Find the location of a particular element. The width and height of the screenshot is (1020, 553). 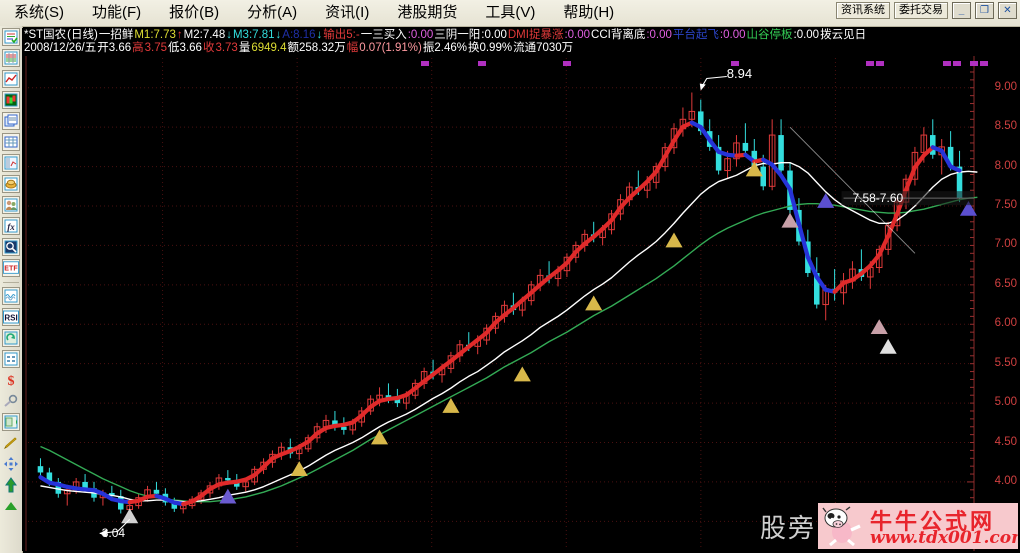

trend-line-icon is located at coordinates (11, 79).